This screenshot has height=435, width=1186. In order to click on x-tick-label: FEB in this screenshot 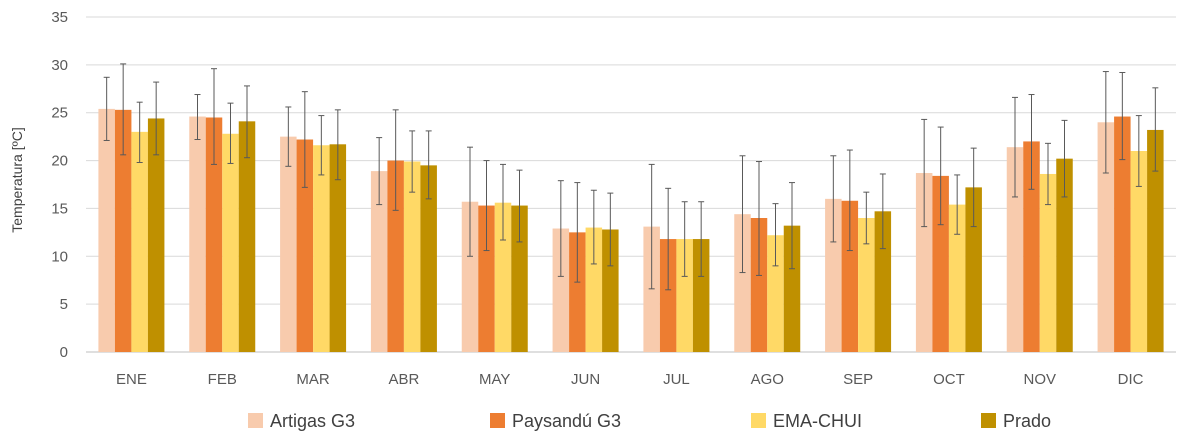, I will do `click(222, 379)`.